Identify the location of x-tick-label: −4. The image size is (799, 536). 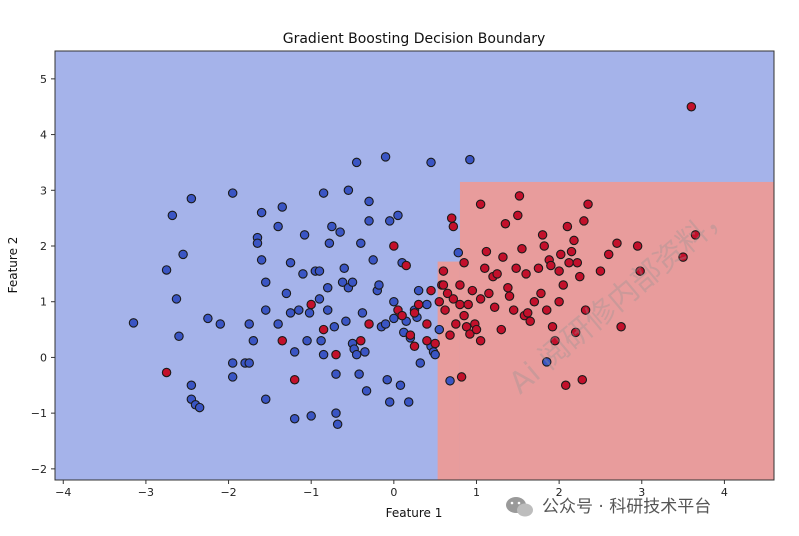
(63, 492).